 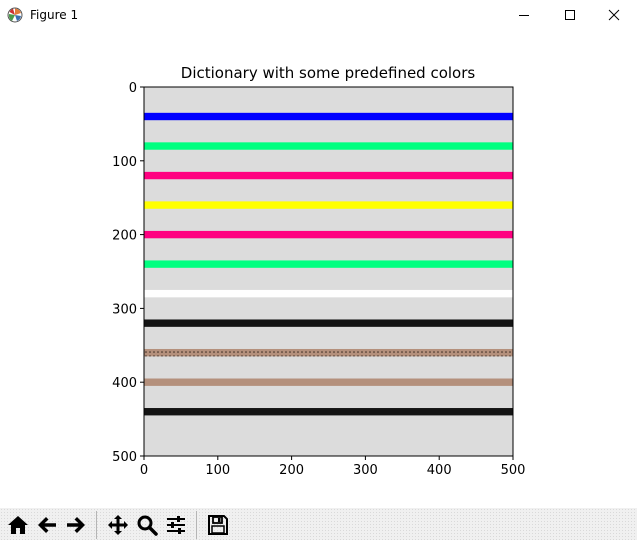 I want to click on navigation-toolbar, so click(x=318, y=524).